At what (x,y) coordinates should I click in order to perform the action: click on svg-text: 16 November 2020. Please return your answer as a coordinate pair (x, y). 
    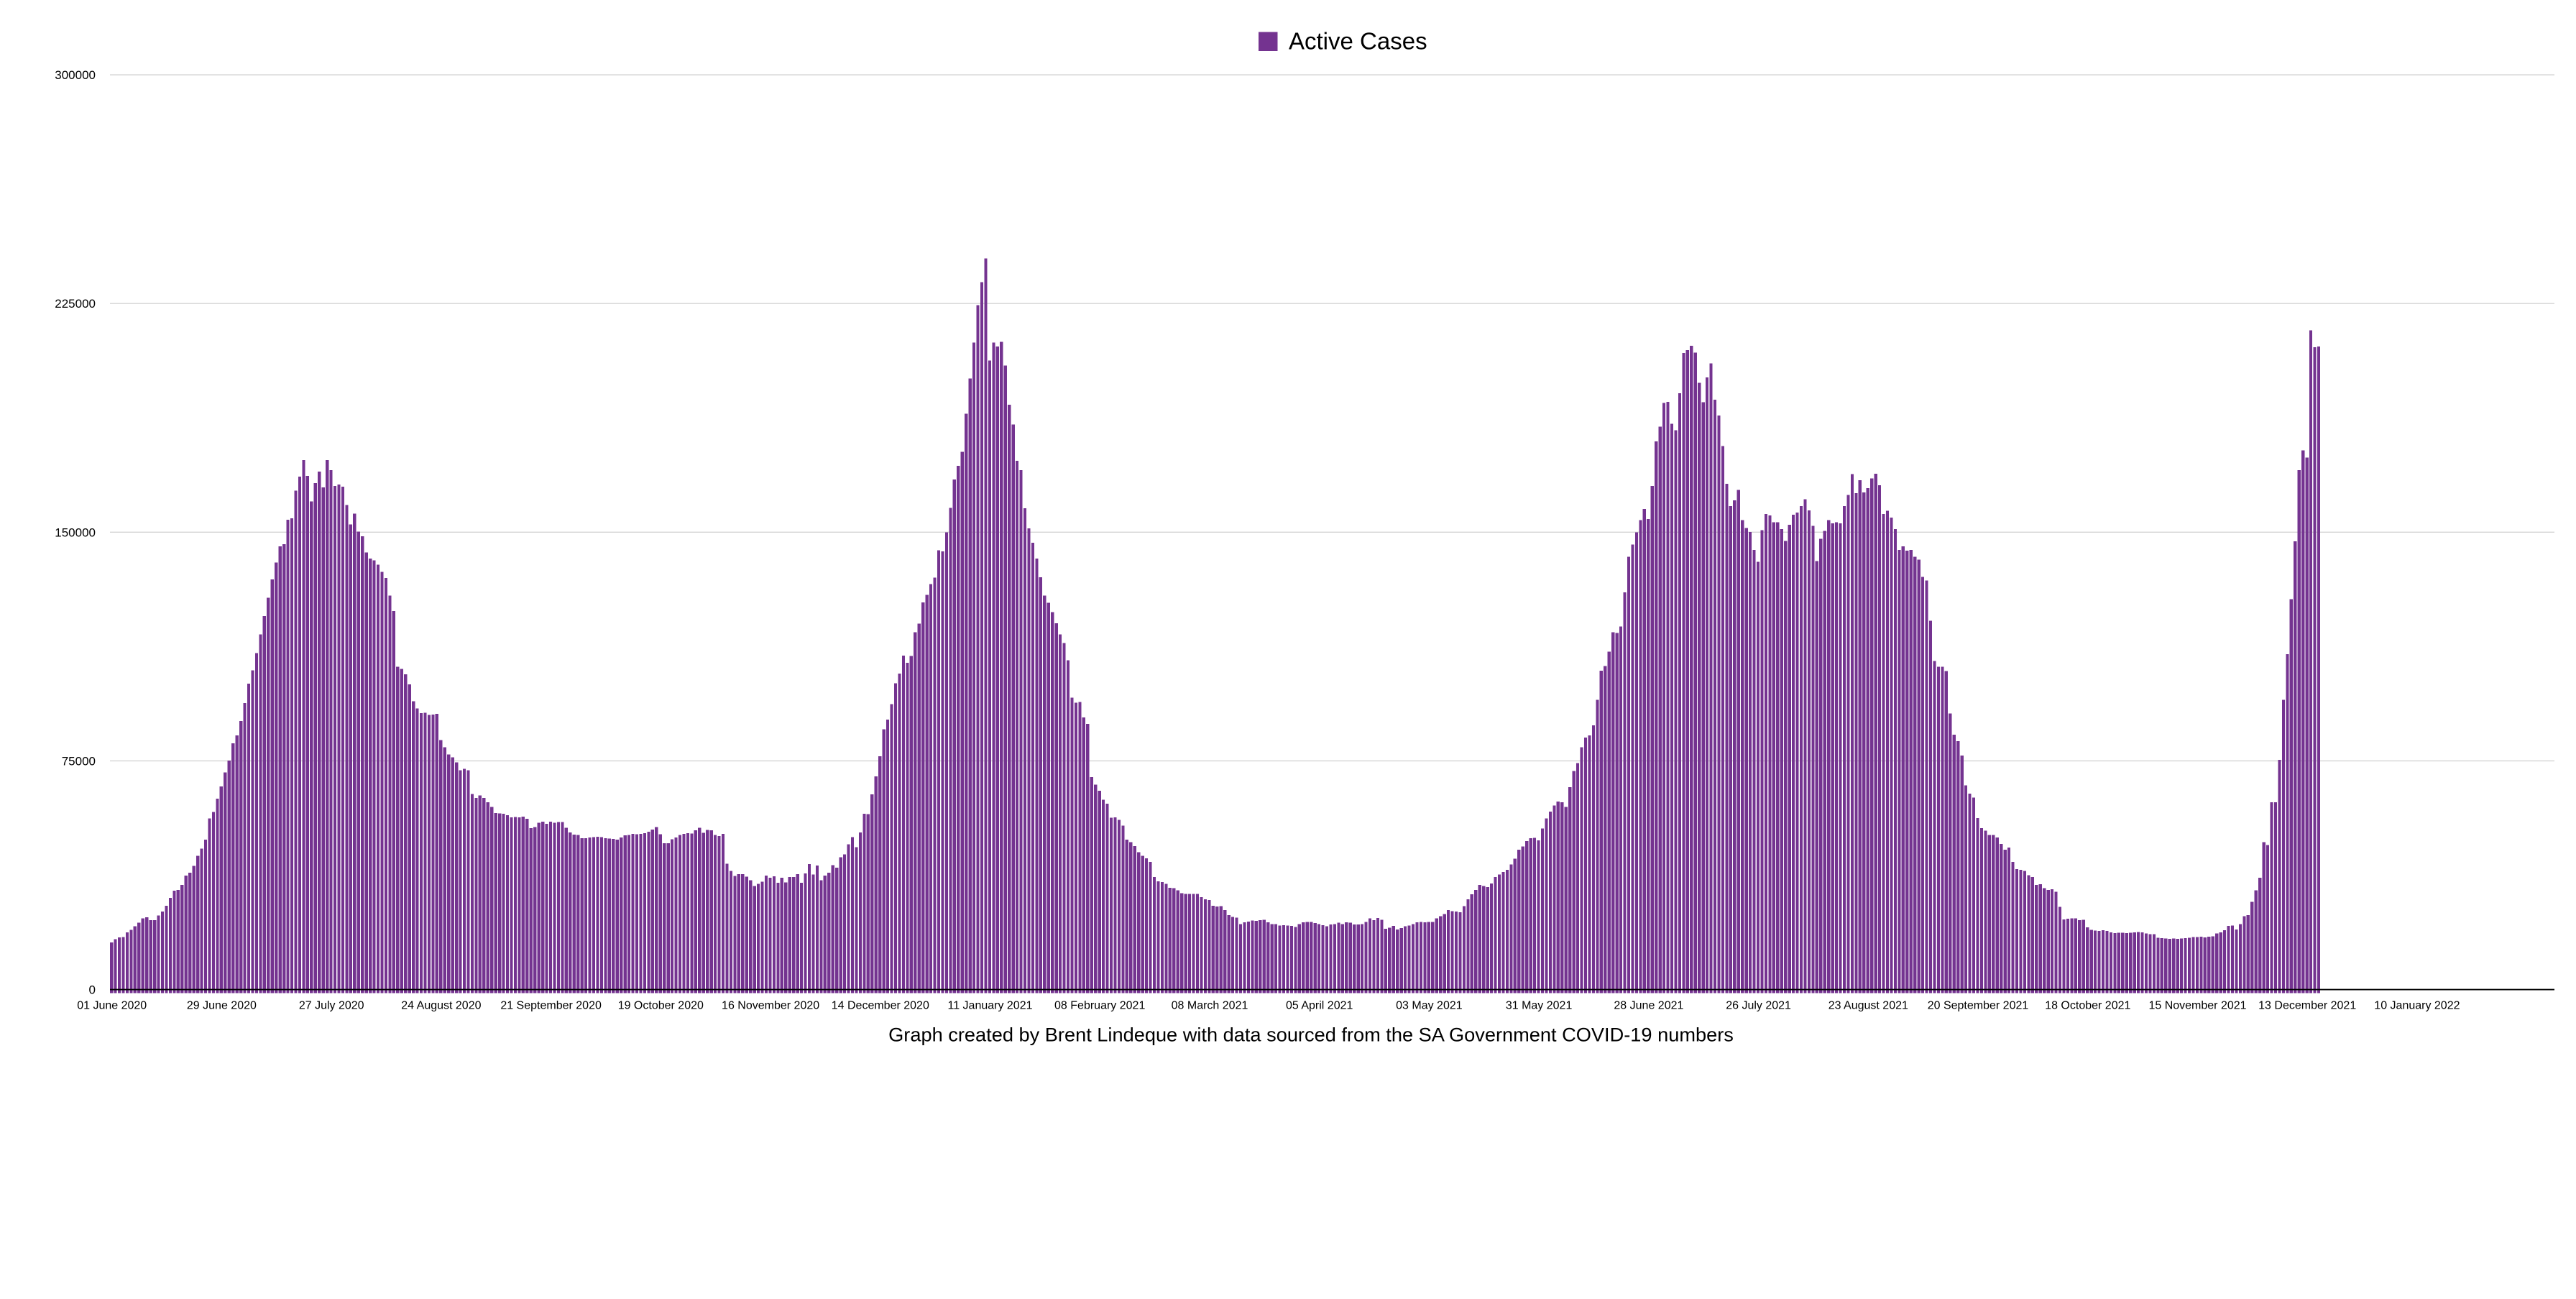
    Looking at the image, I should click on (770, 1006).